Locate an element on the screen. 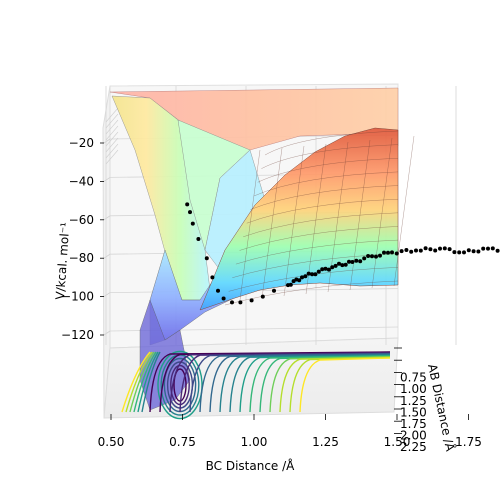 This screenshot has width=500, height=500. z-tick-label: −40 is located at coordinates (81, 181).